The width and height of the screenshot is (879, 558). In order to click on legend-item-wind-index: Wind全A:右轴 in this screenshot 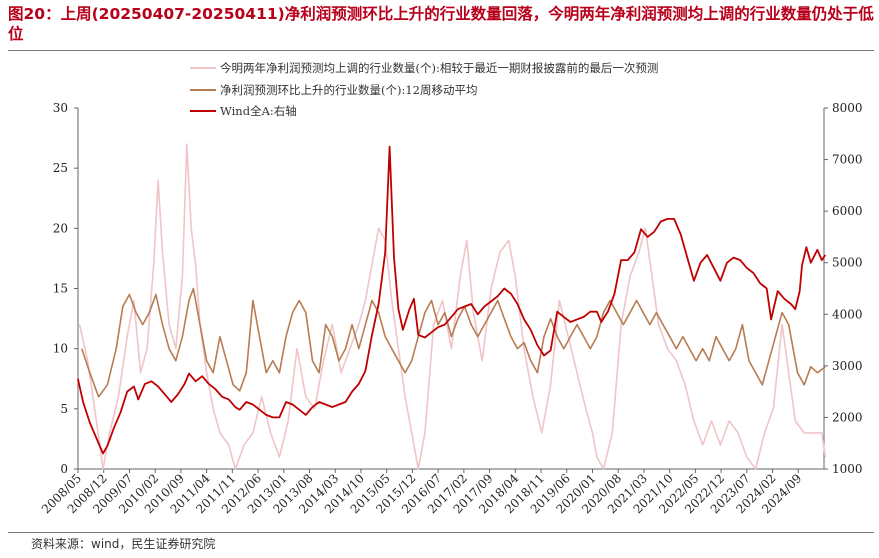, I will do `click(243, 111)`.